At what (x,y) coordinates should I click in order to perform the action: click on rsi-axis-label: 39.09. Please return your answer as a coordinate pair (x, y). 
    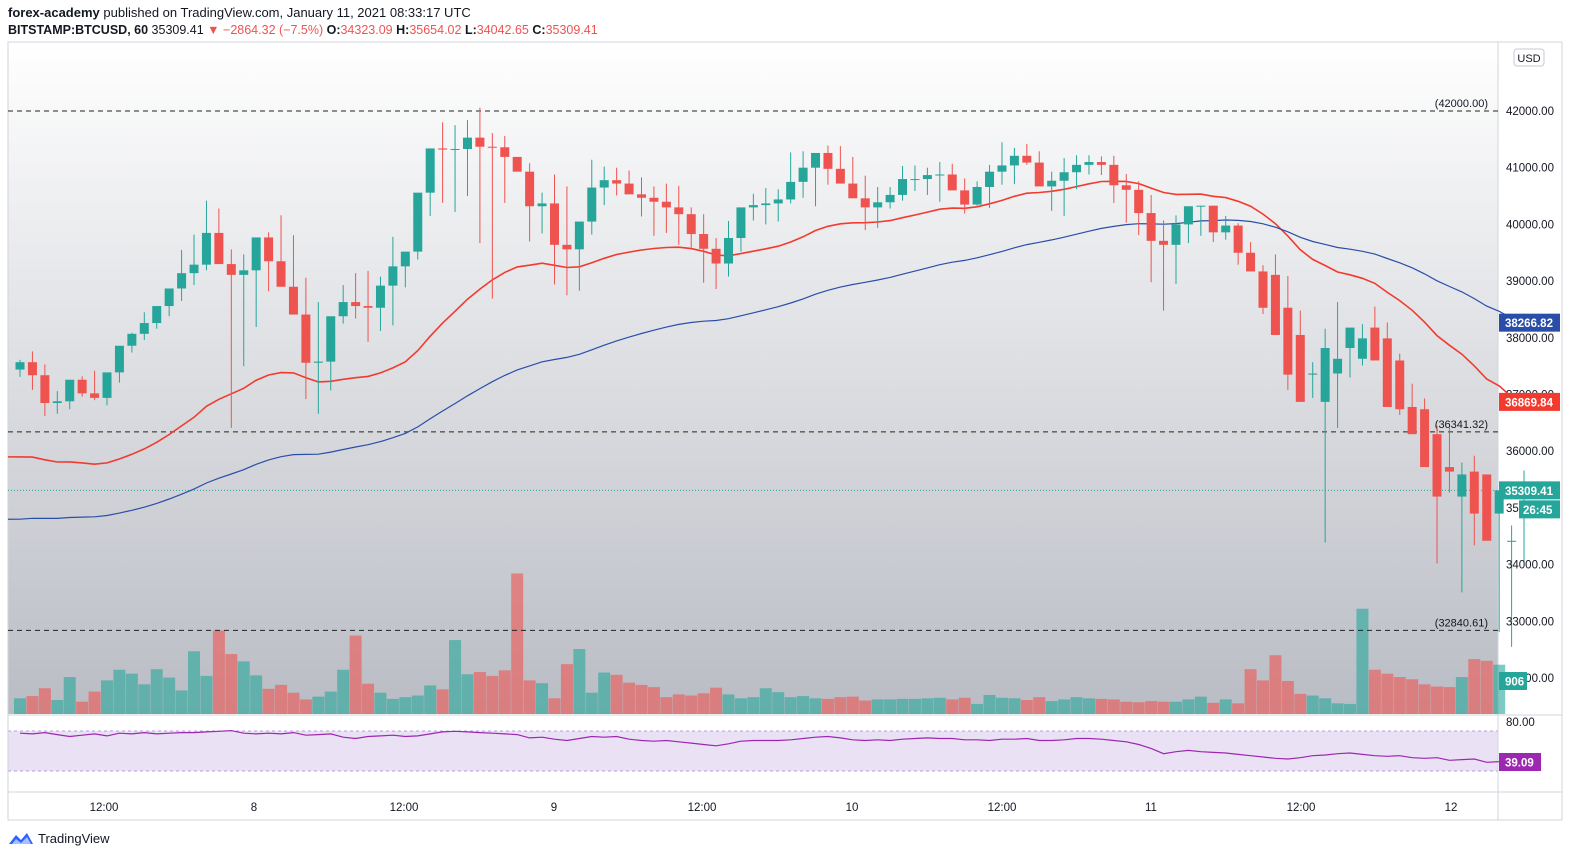
    Looking at the image, I should click on (1519, 764).